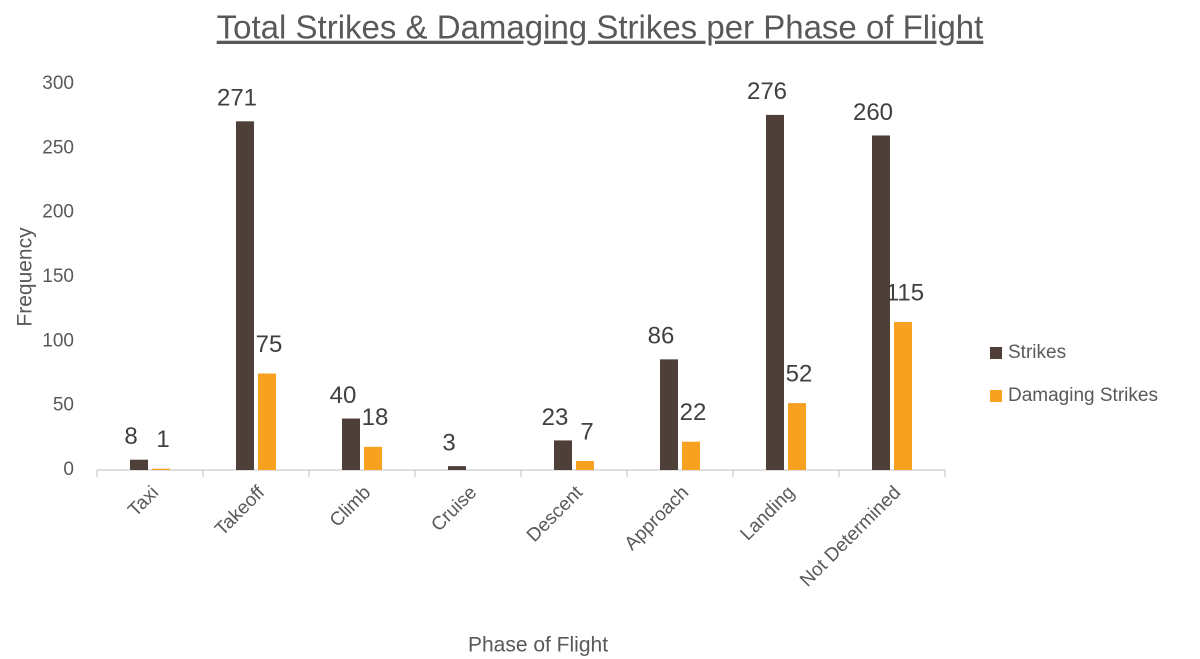 This screenshot has height=659, width=1200. What do you see at coordinates (162, 439) in the screenshot?
I see `value-label: 1` at bounding box center [162, 439].